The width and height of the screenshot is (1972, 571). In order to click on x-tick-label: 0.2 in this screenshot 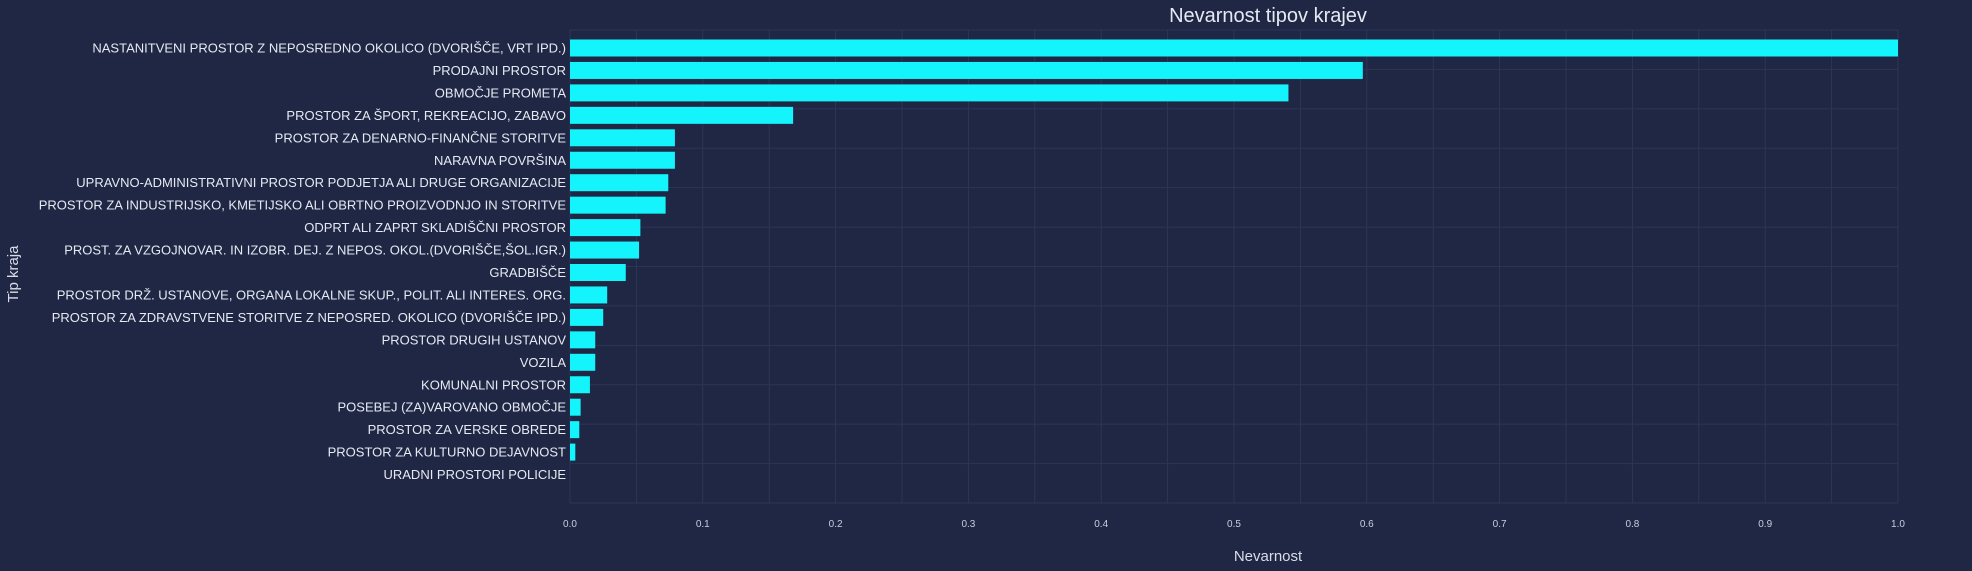, I will do `click(836, 524)`.